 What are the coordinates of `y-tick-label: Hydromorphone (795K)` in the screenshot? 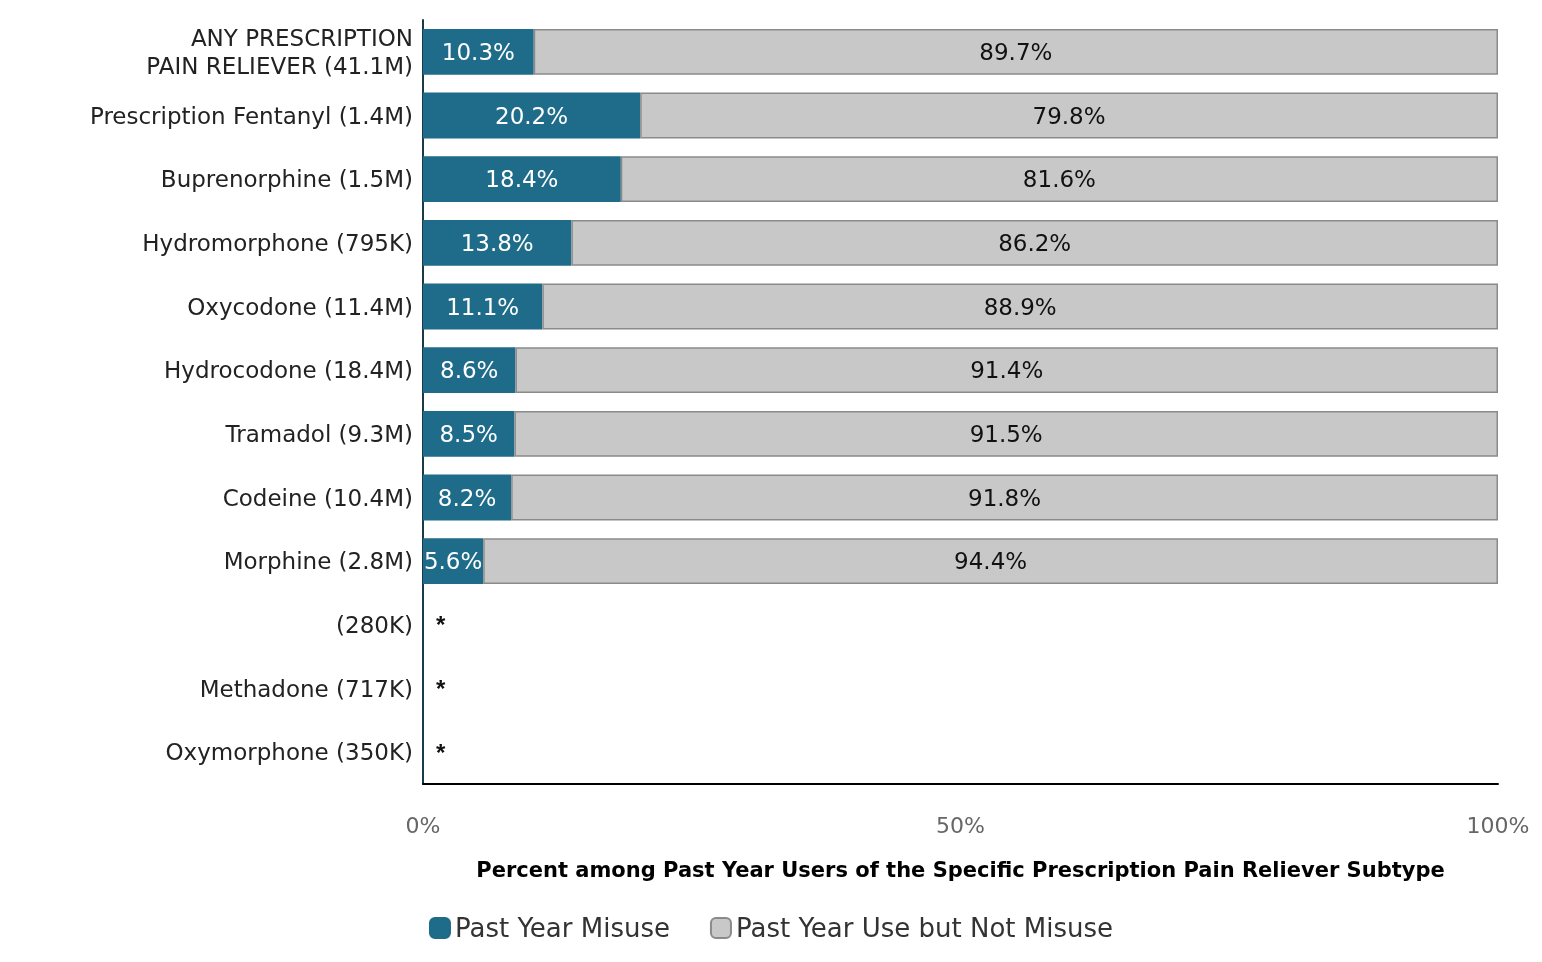 It's located at (277, 242).